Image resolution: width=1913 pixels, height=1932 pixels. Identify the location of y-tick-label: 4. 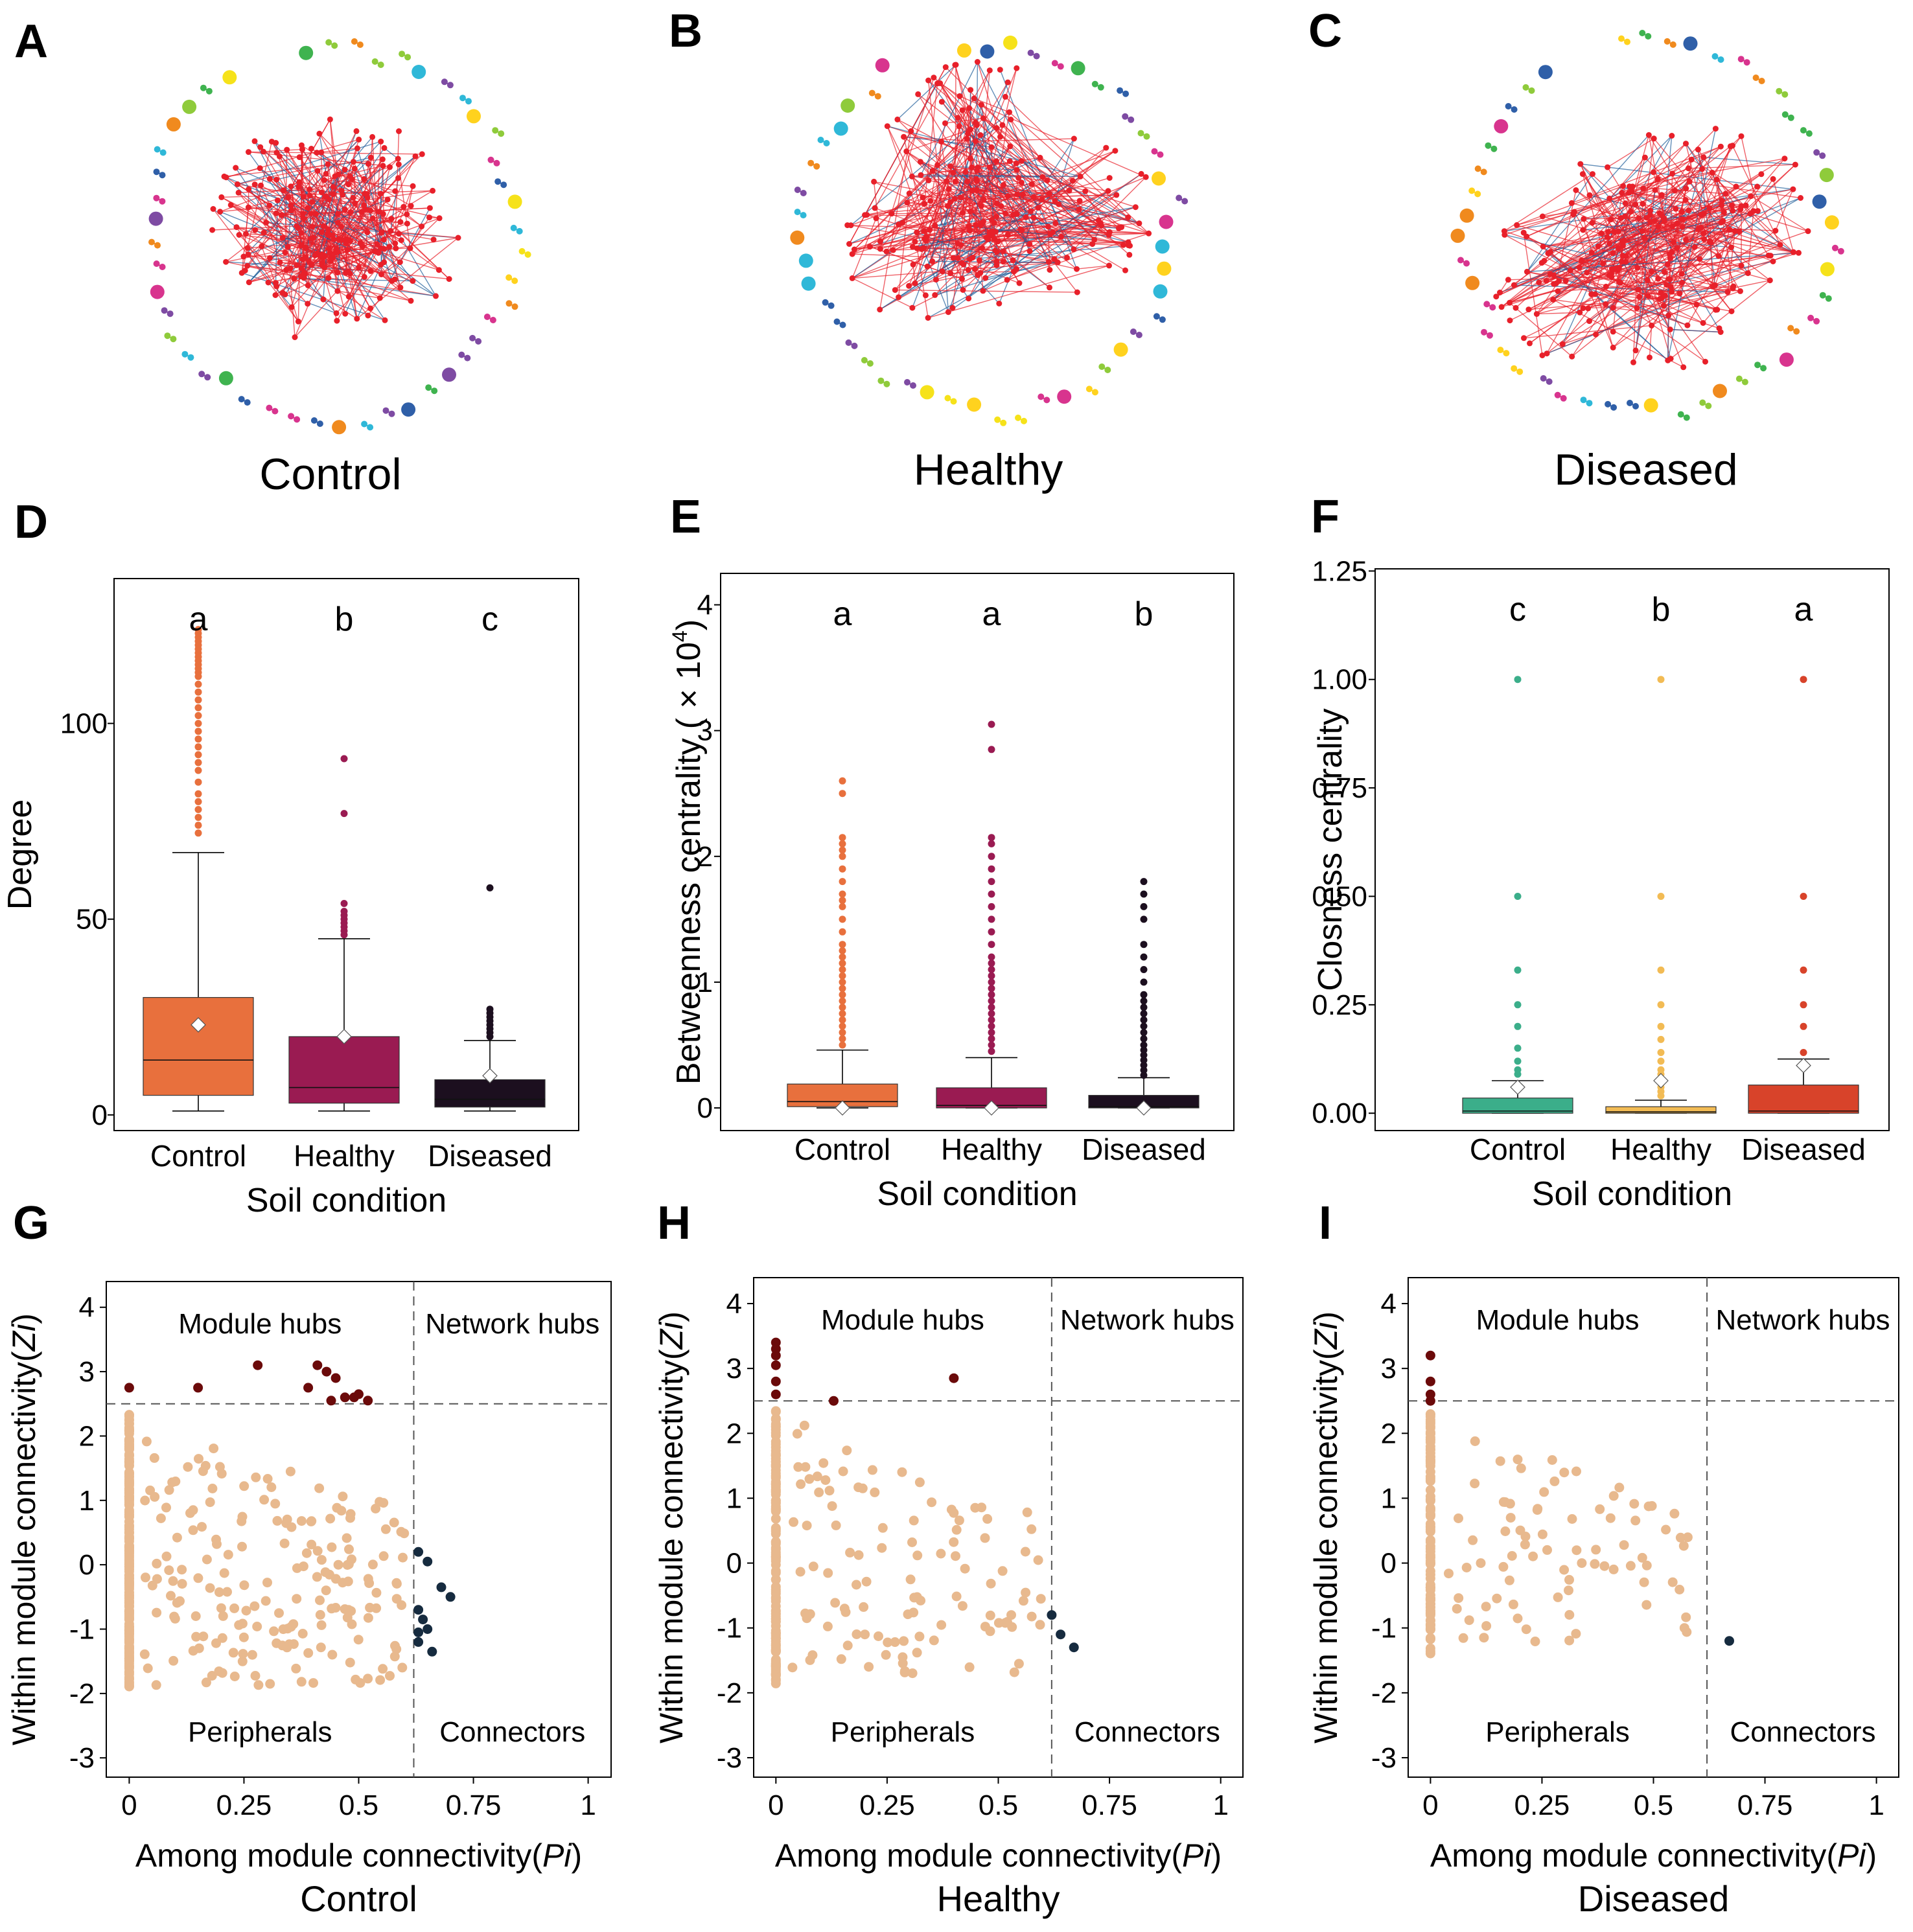
(705, 605).